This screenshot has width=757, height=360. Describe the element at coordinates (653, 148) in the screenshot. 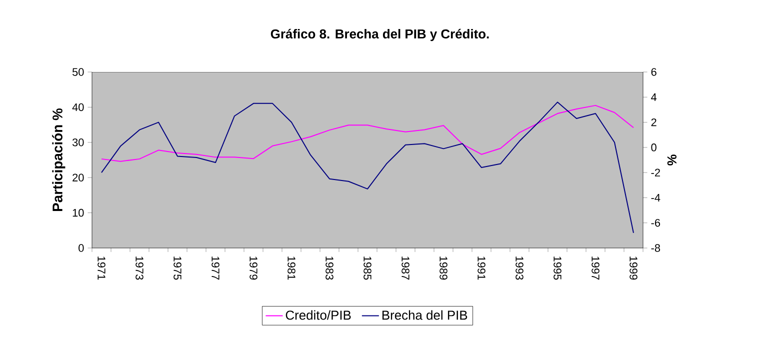

I see `y2-tick-label: 0` at that location.